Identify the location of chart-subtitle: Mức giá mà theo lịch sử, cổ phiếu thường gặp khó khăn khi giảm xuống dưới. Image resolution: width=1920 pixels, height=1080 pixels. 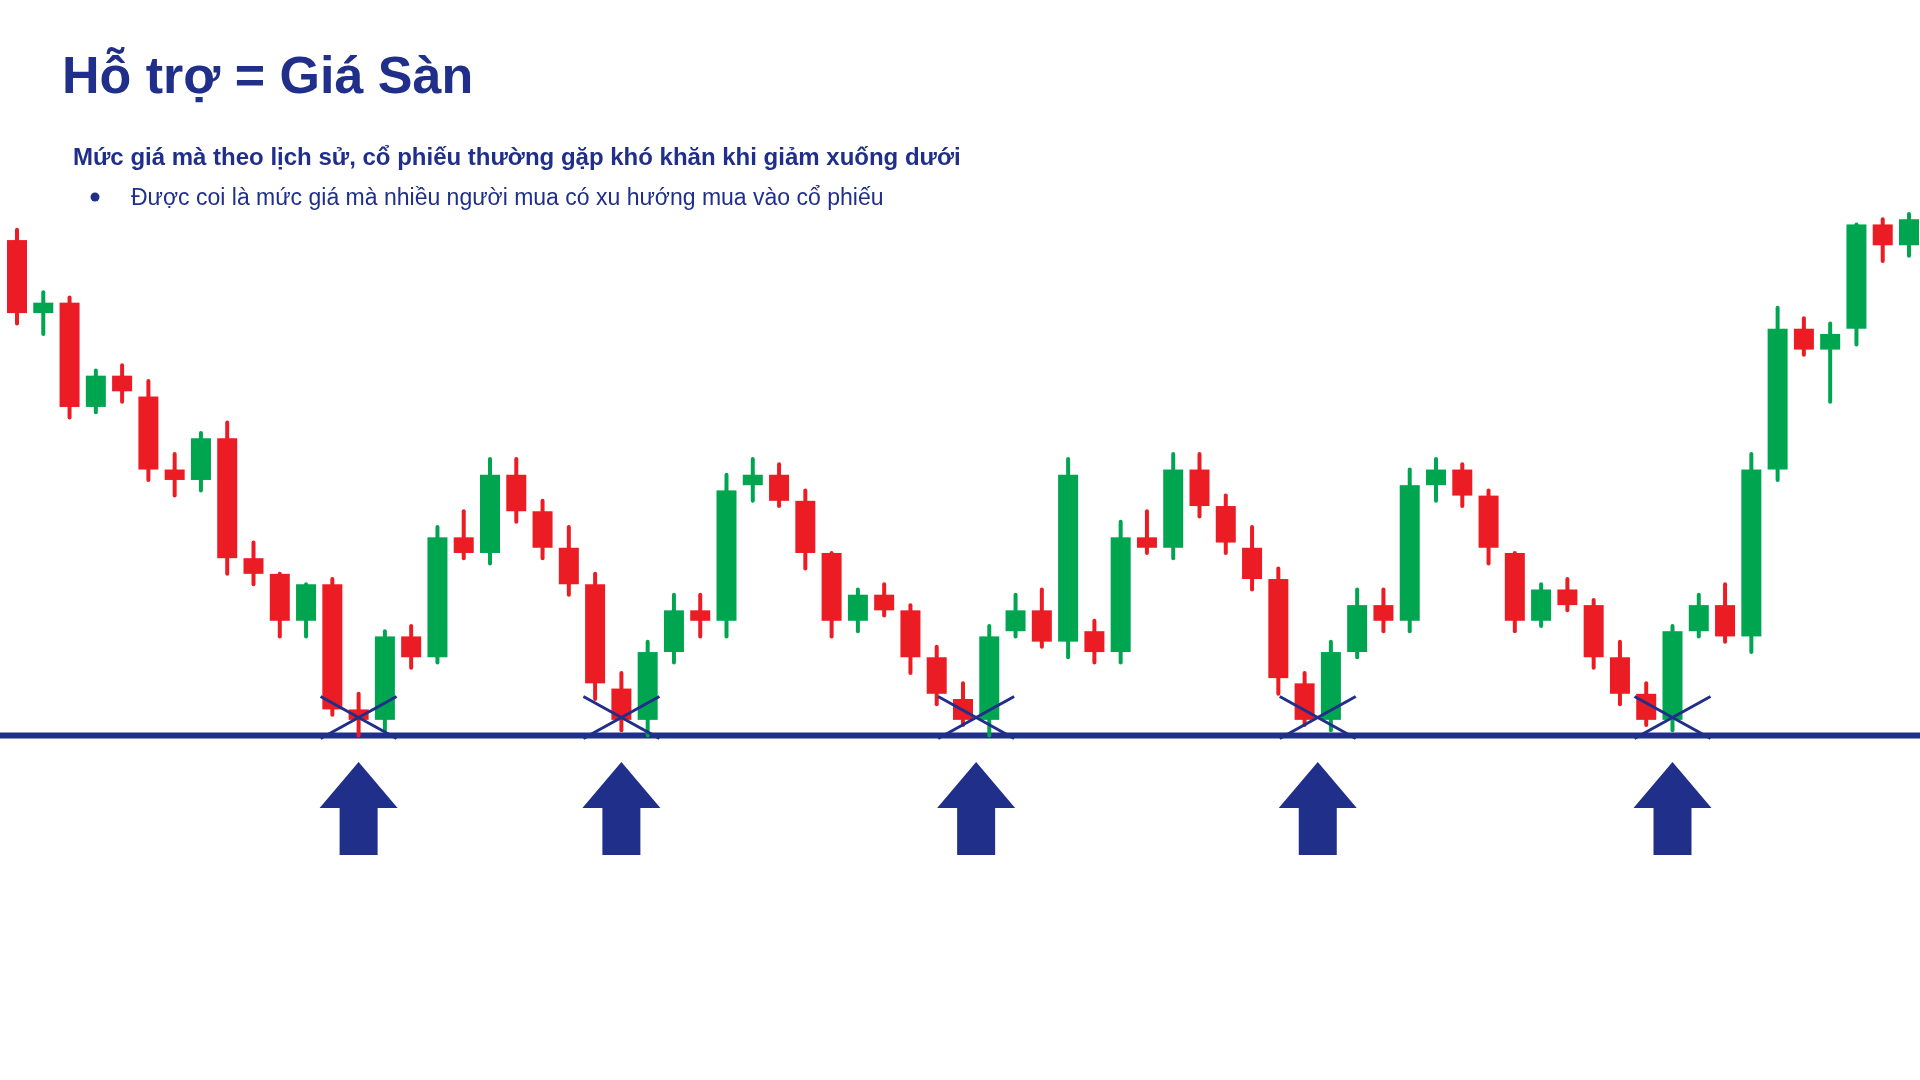
(517, 156).